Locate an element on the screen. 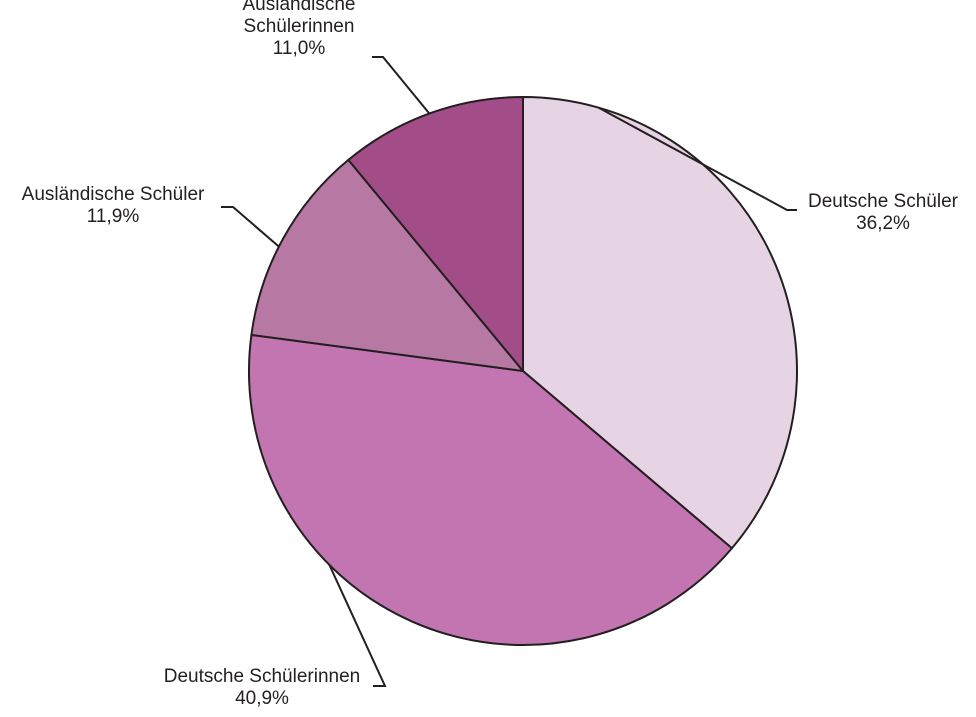 Image resolution: width=976 pixels, height=717 pixels. slice-value-label: 11,0% is located at coordinates (299, 48).